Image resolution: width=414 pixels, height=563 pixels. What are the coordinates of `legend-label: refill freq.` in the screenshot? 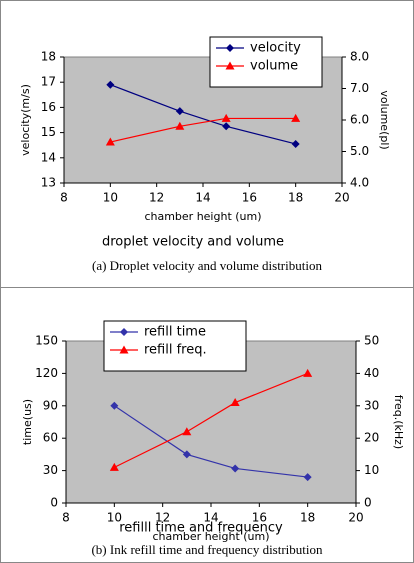 It's located at (175, 350).